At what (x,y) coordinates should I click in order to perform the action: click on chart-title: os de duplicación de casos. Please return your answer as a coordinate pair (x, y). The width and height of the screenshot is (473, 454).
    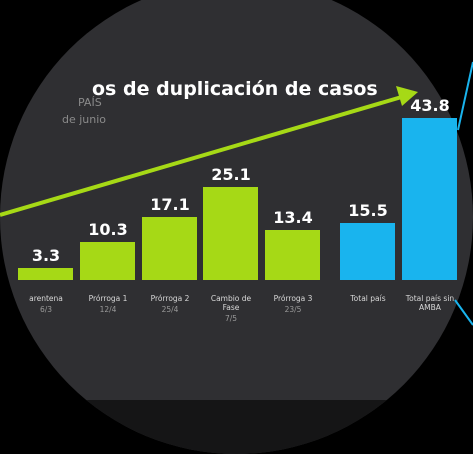
    Looking at the image, I should click on (235, 89).